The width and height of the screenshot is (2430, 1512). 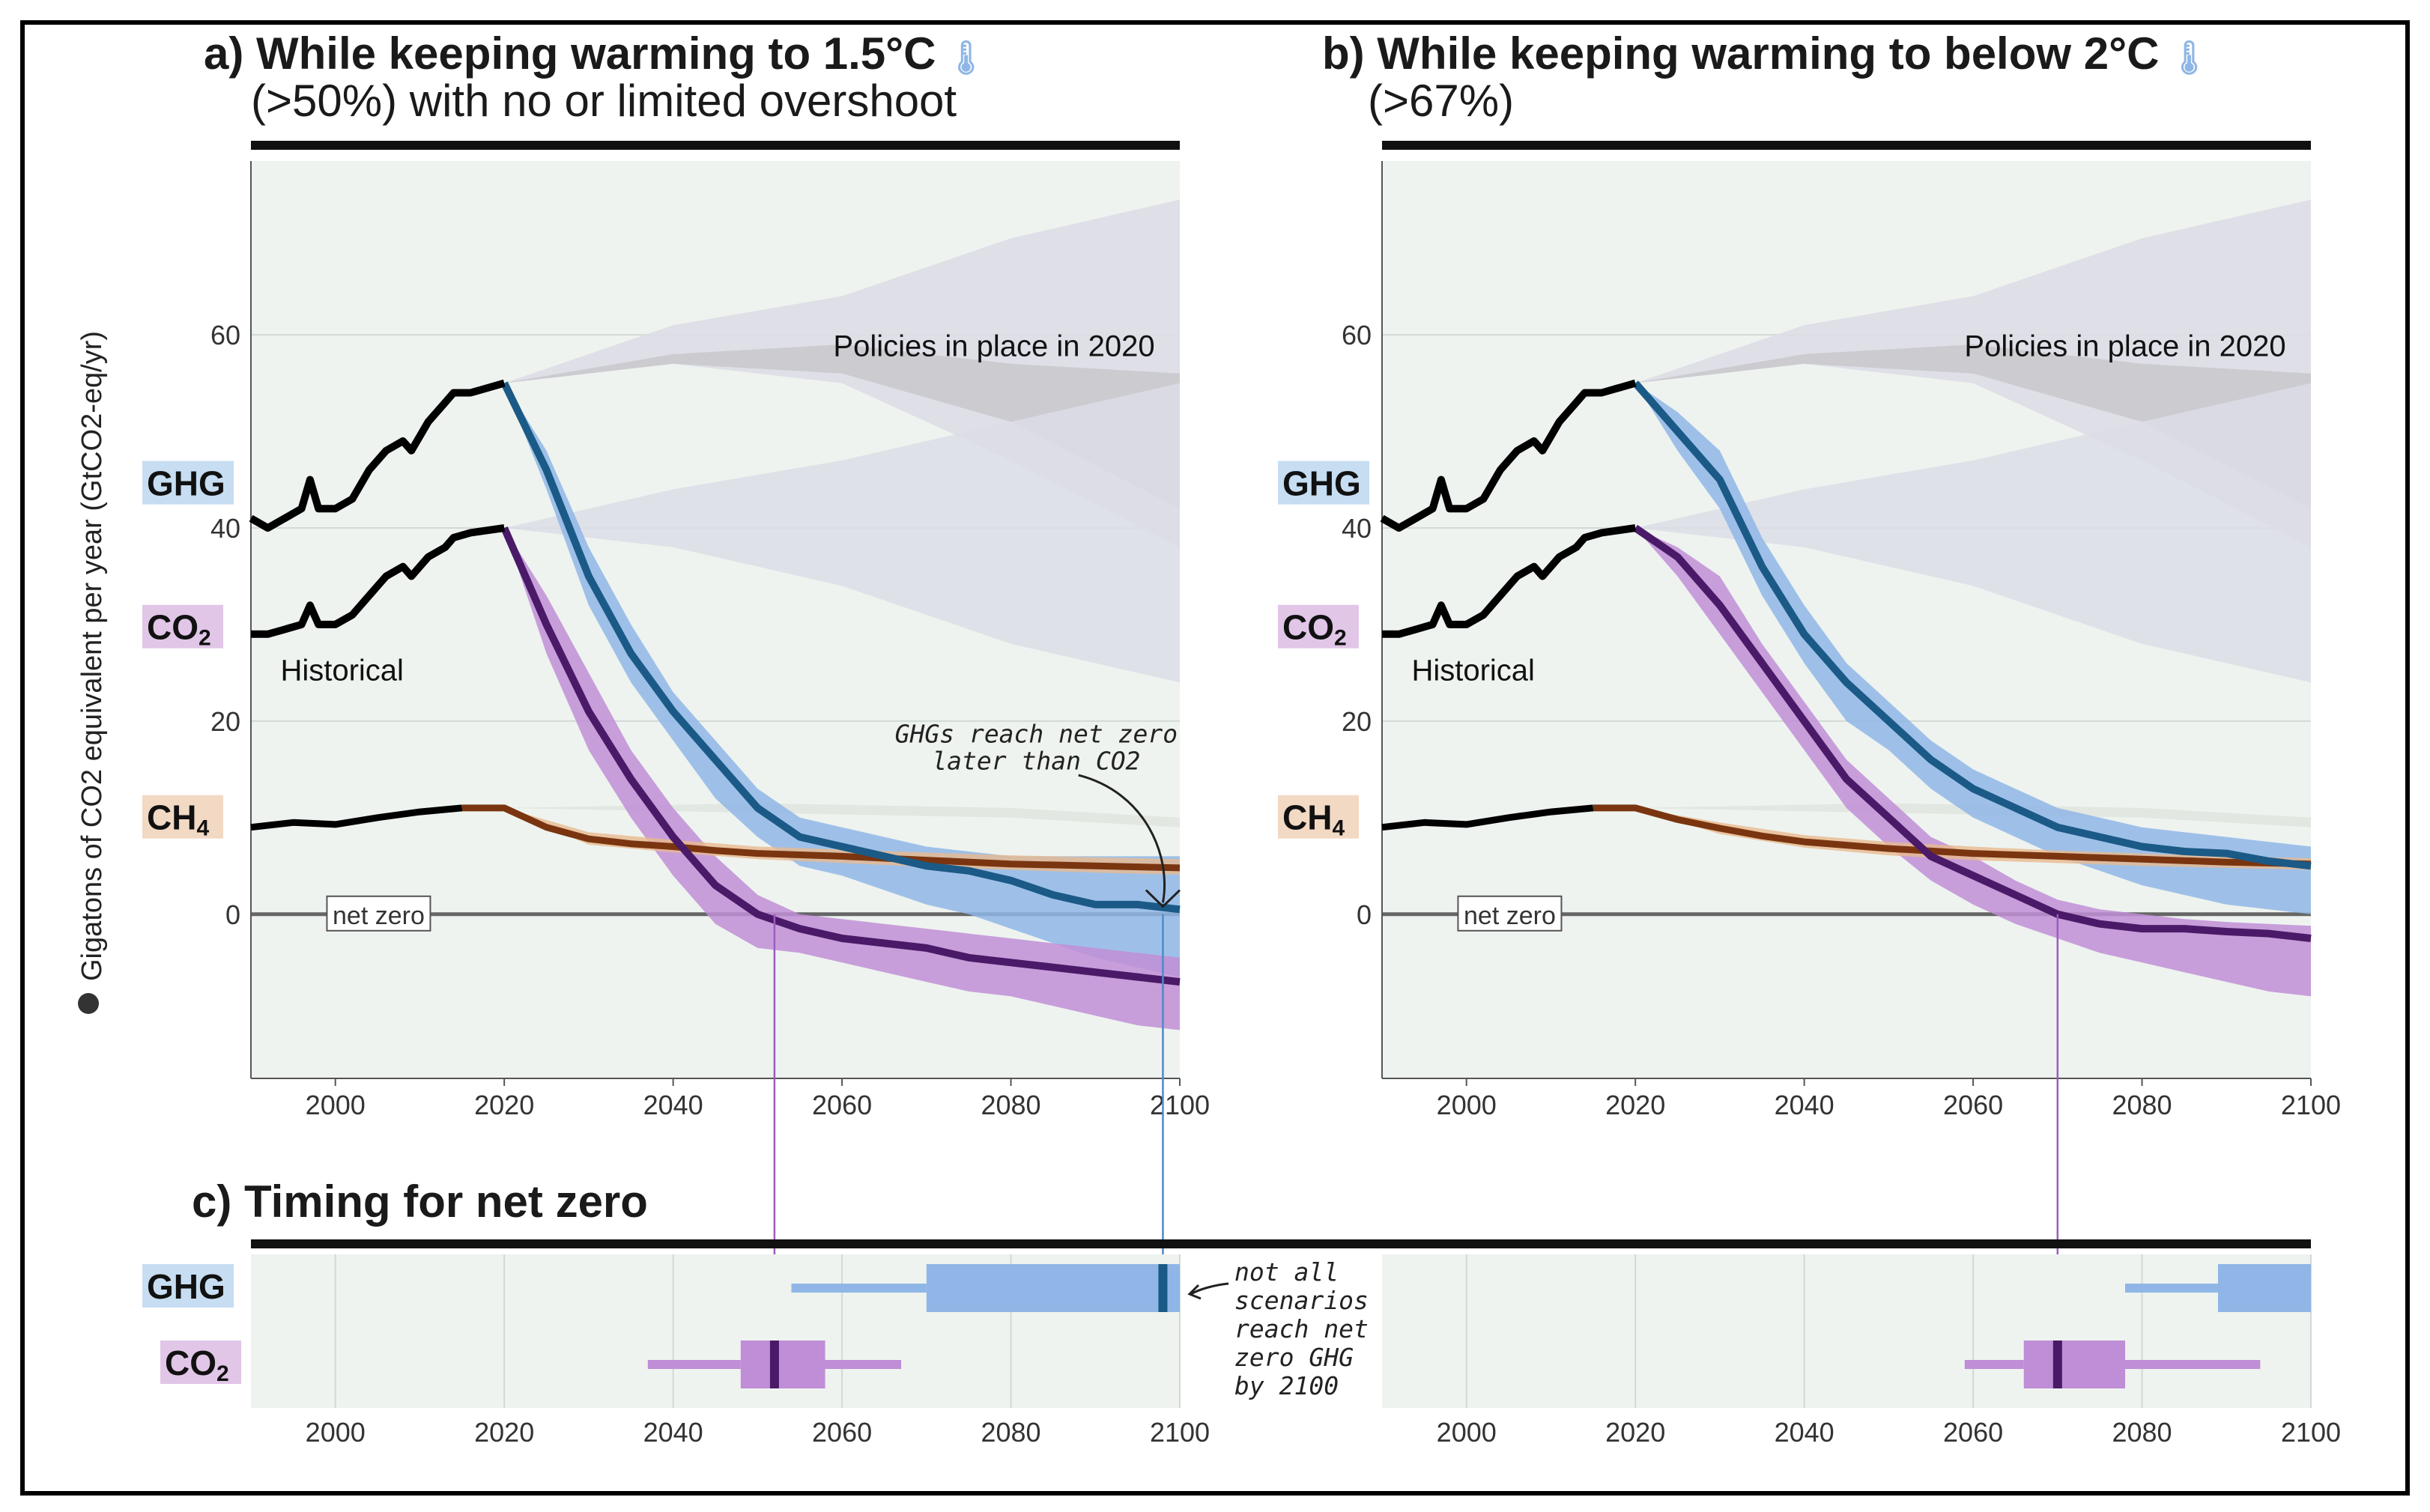 I want to click on label-ghg-timing: GHG, so click(x=188, y=1286).